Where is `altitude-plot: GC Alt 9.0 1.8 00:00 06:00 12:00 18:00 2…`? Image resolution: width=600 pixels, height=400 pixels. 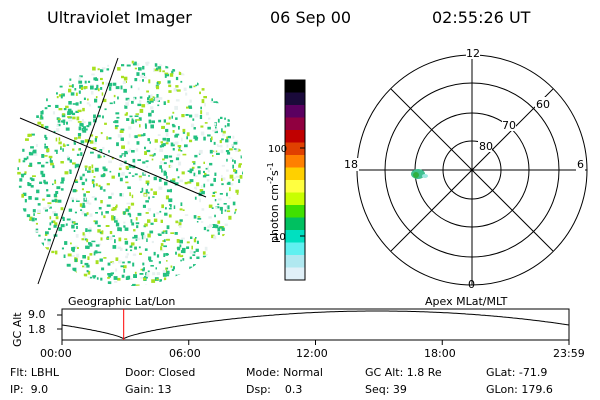 altitude-plot: GC Alt 9.0 1.8 00:00 06:00 12:00 18:00 2… is located at coordinates (298, 334).